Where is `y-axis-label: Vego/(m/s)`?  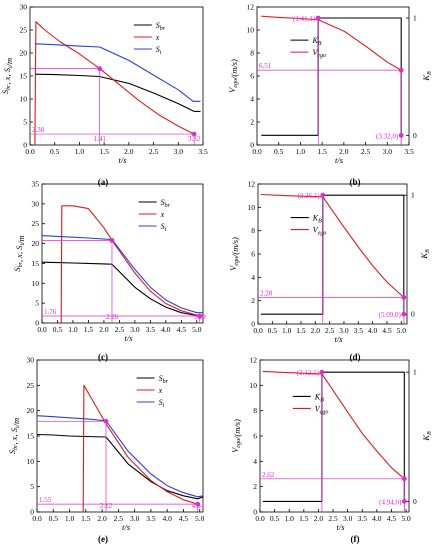
y-axis-label: Vego/(m/s) is located at coordinates (234, 254).